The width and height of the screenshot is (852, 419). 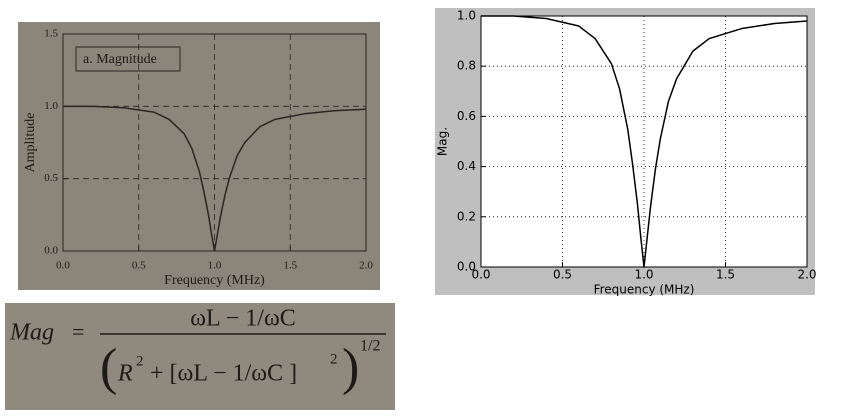 What do you see at coordinates (350, 367) in the screenshot?
I see `paren-close: )` at bounding box center [350, 367].